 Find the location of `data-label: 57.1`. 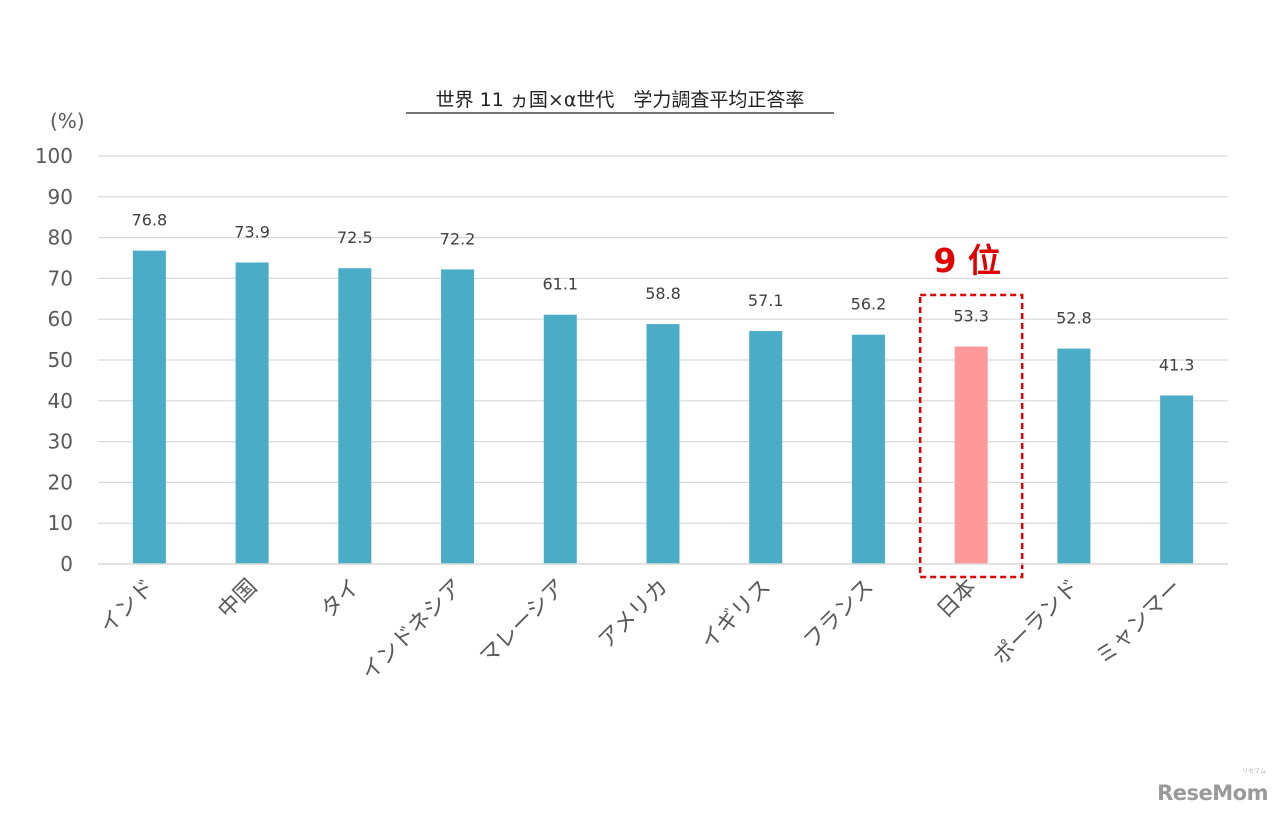

data-label: 57.1 is located at coordinates (766, 300).